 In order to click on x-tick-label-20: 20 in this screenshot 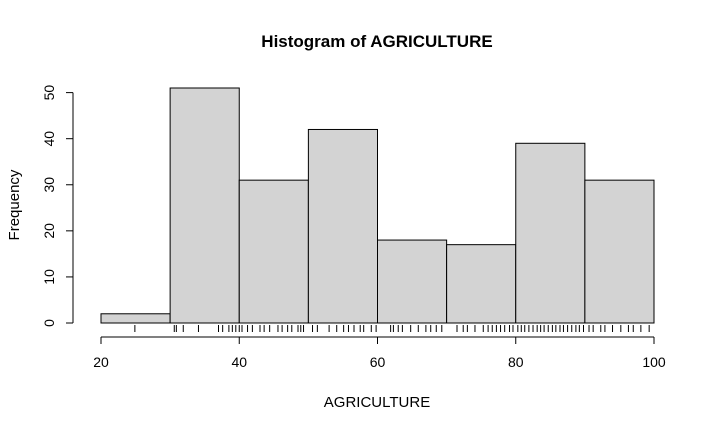, I will do `click(101, 362)`.